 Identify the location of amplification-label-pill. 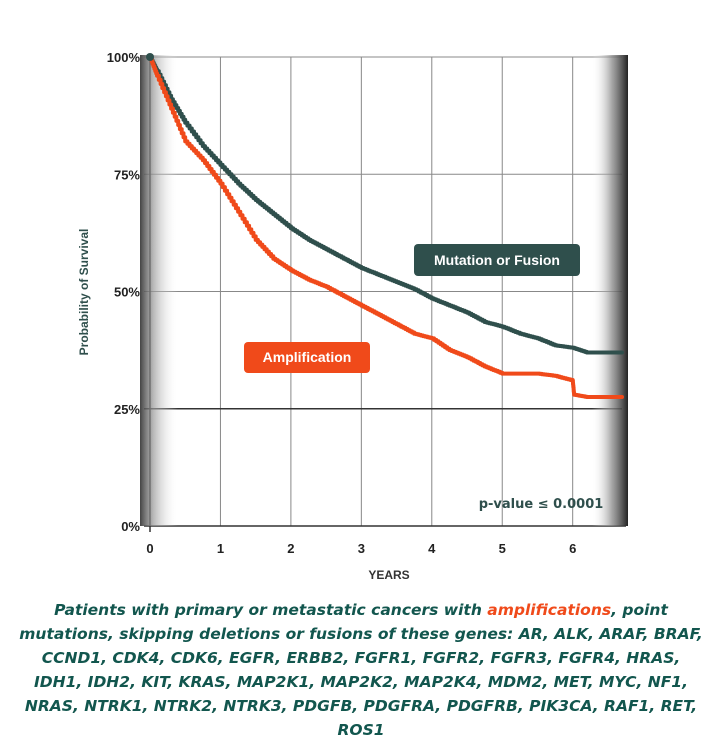
(307, 357).